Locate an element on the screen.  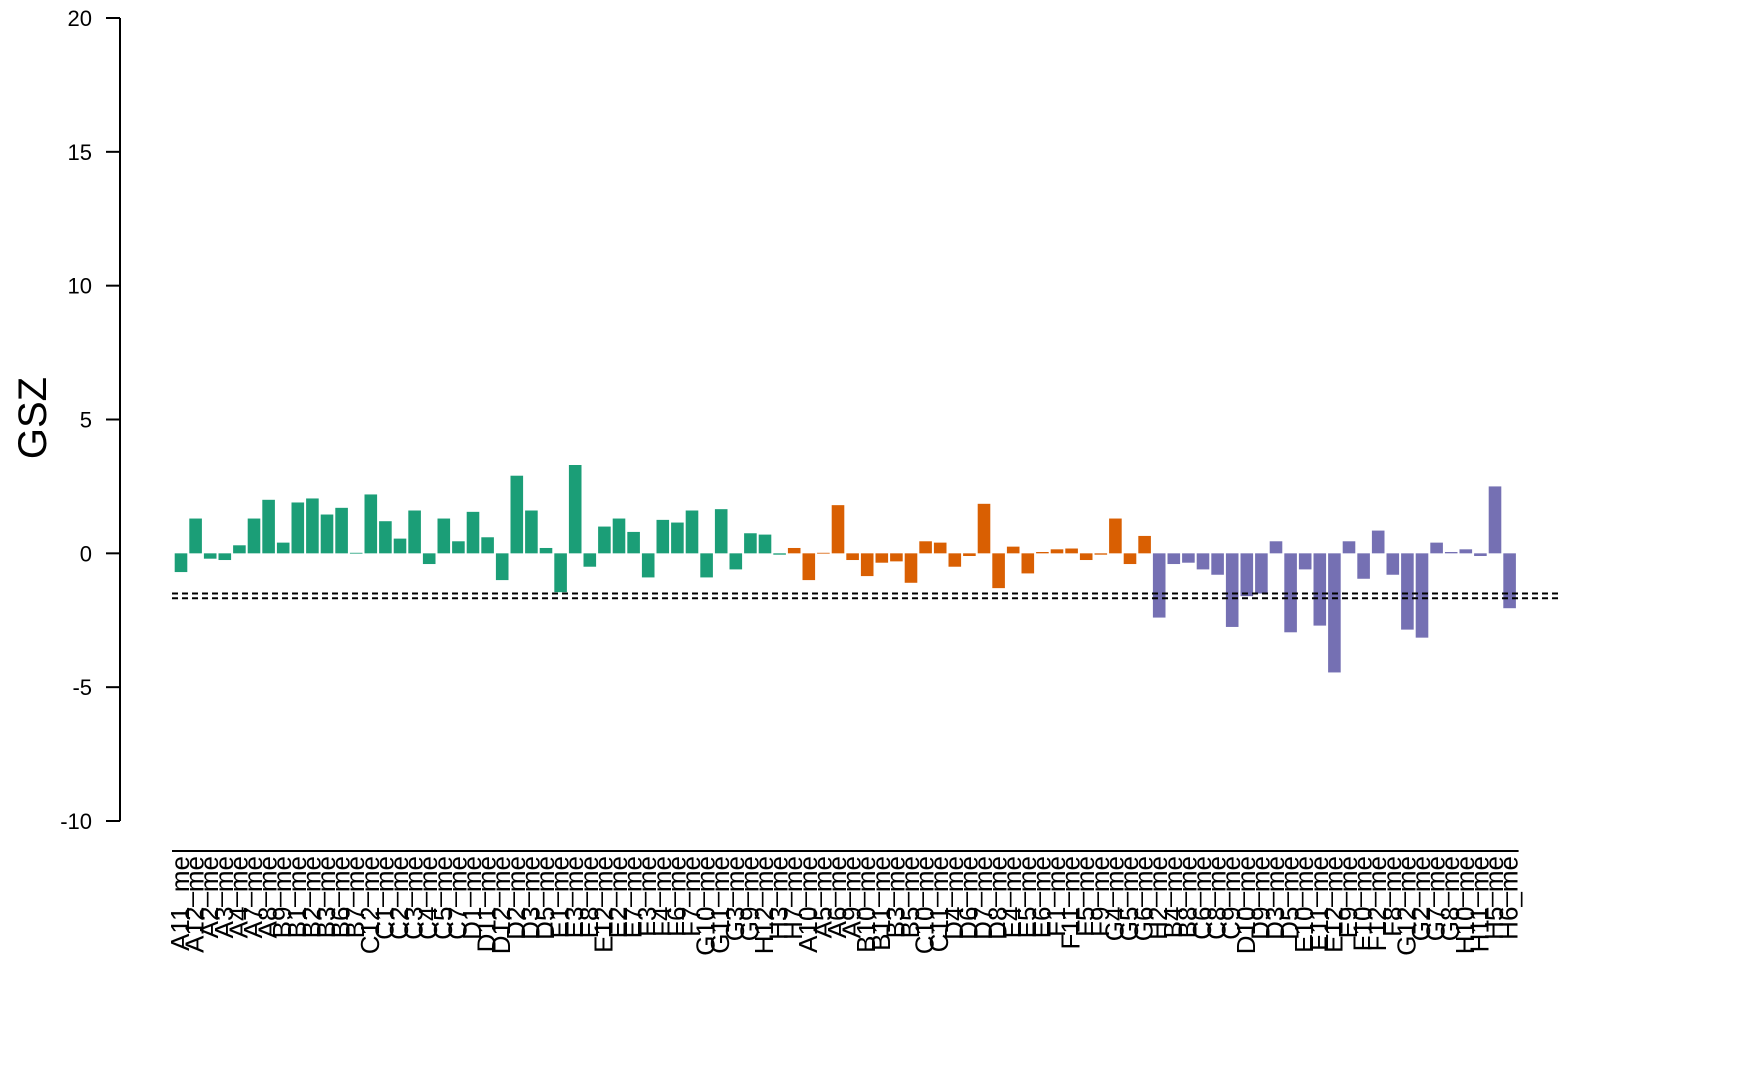
x-tick-label: A2_me is located at coordinates (209, 897).